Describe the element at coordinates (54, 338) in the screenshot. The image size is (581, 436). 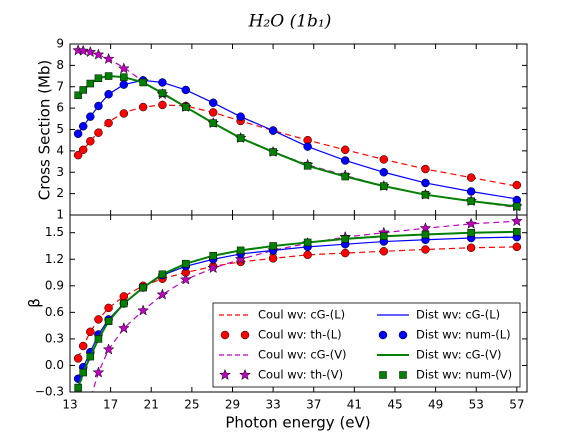
I see `y-tick-label: 0.3` at that location.